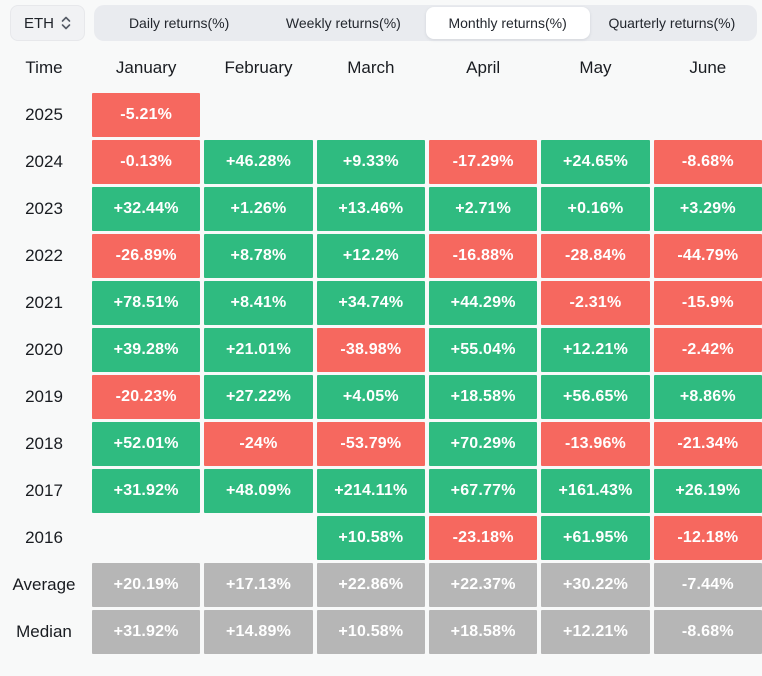 The height and width of the screenshot is (676, 762). I want to click on return-cell: +13.46%, so click(370, 209).